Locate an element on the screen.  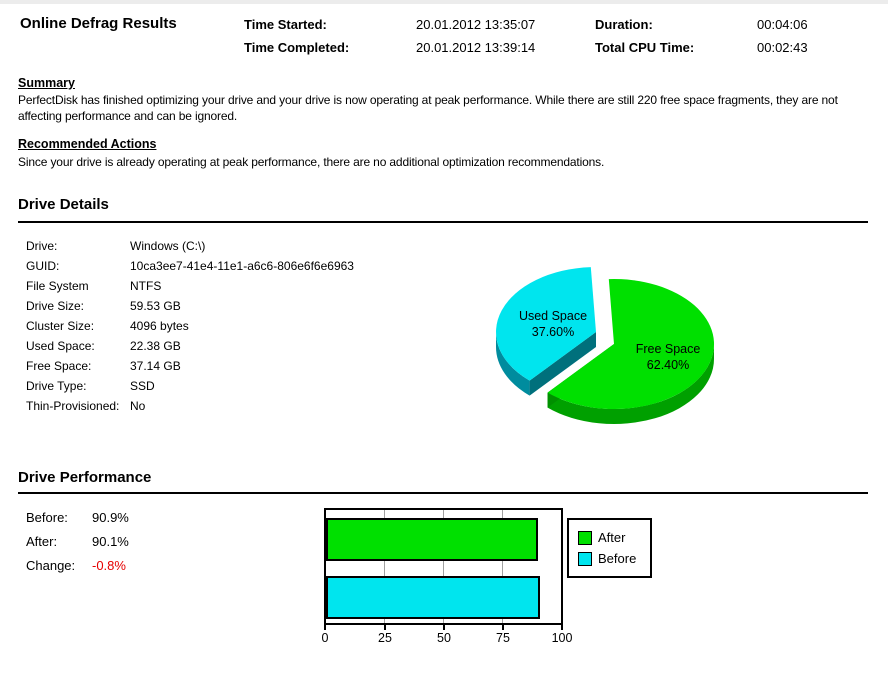
stat-value: 90.1% is located at coordinates (110, 541).